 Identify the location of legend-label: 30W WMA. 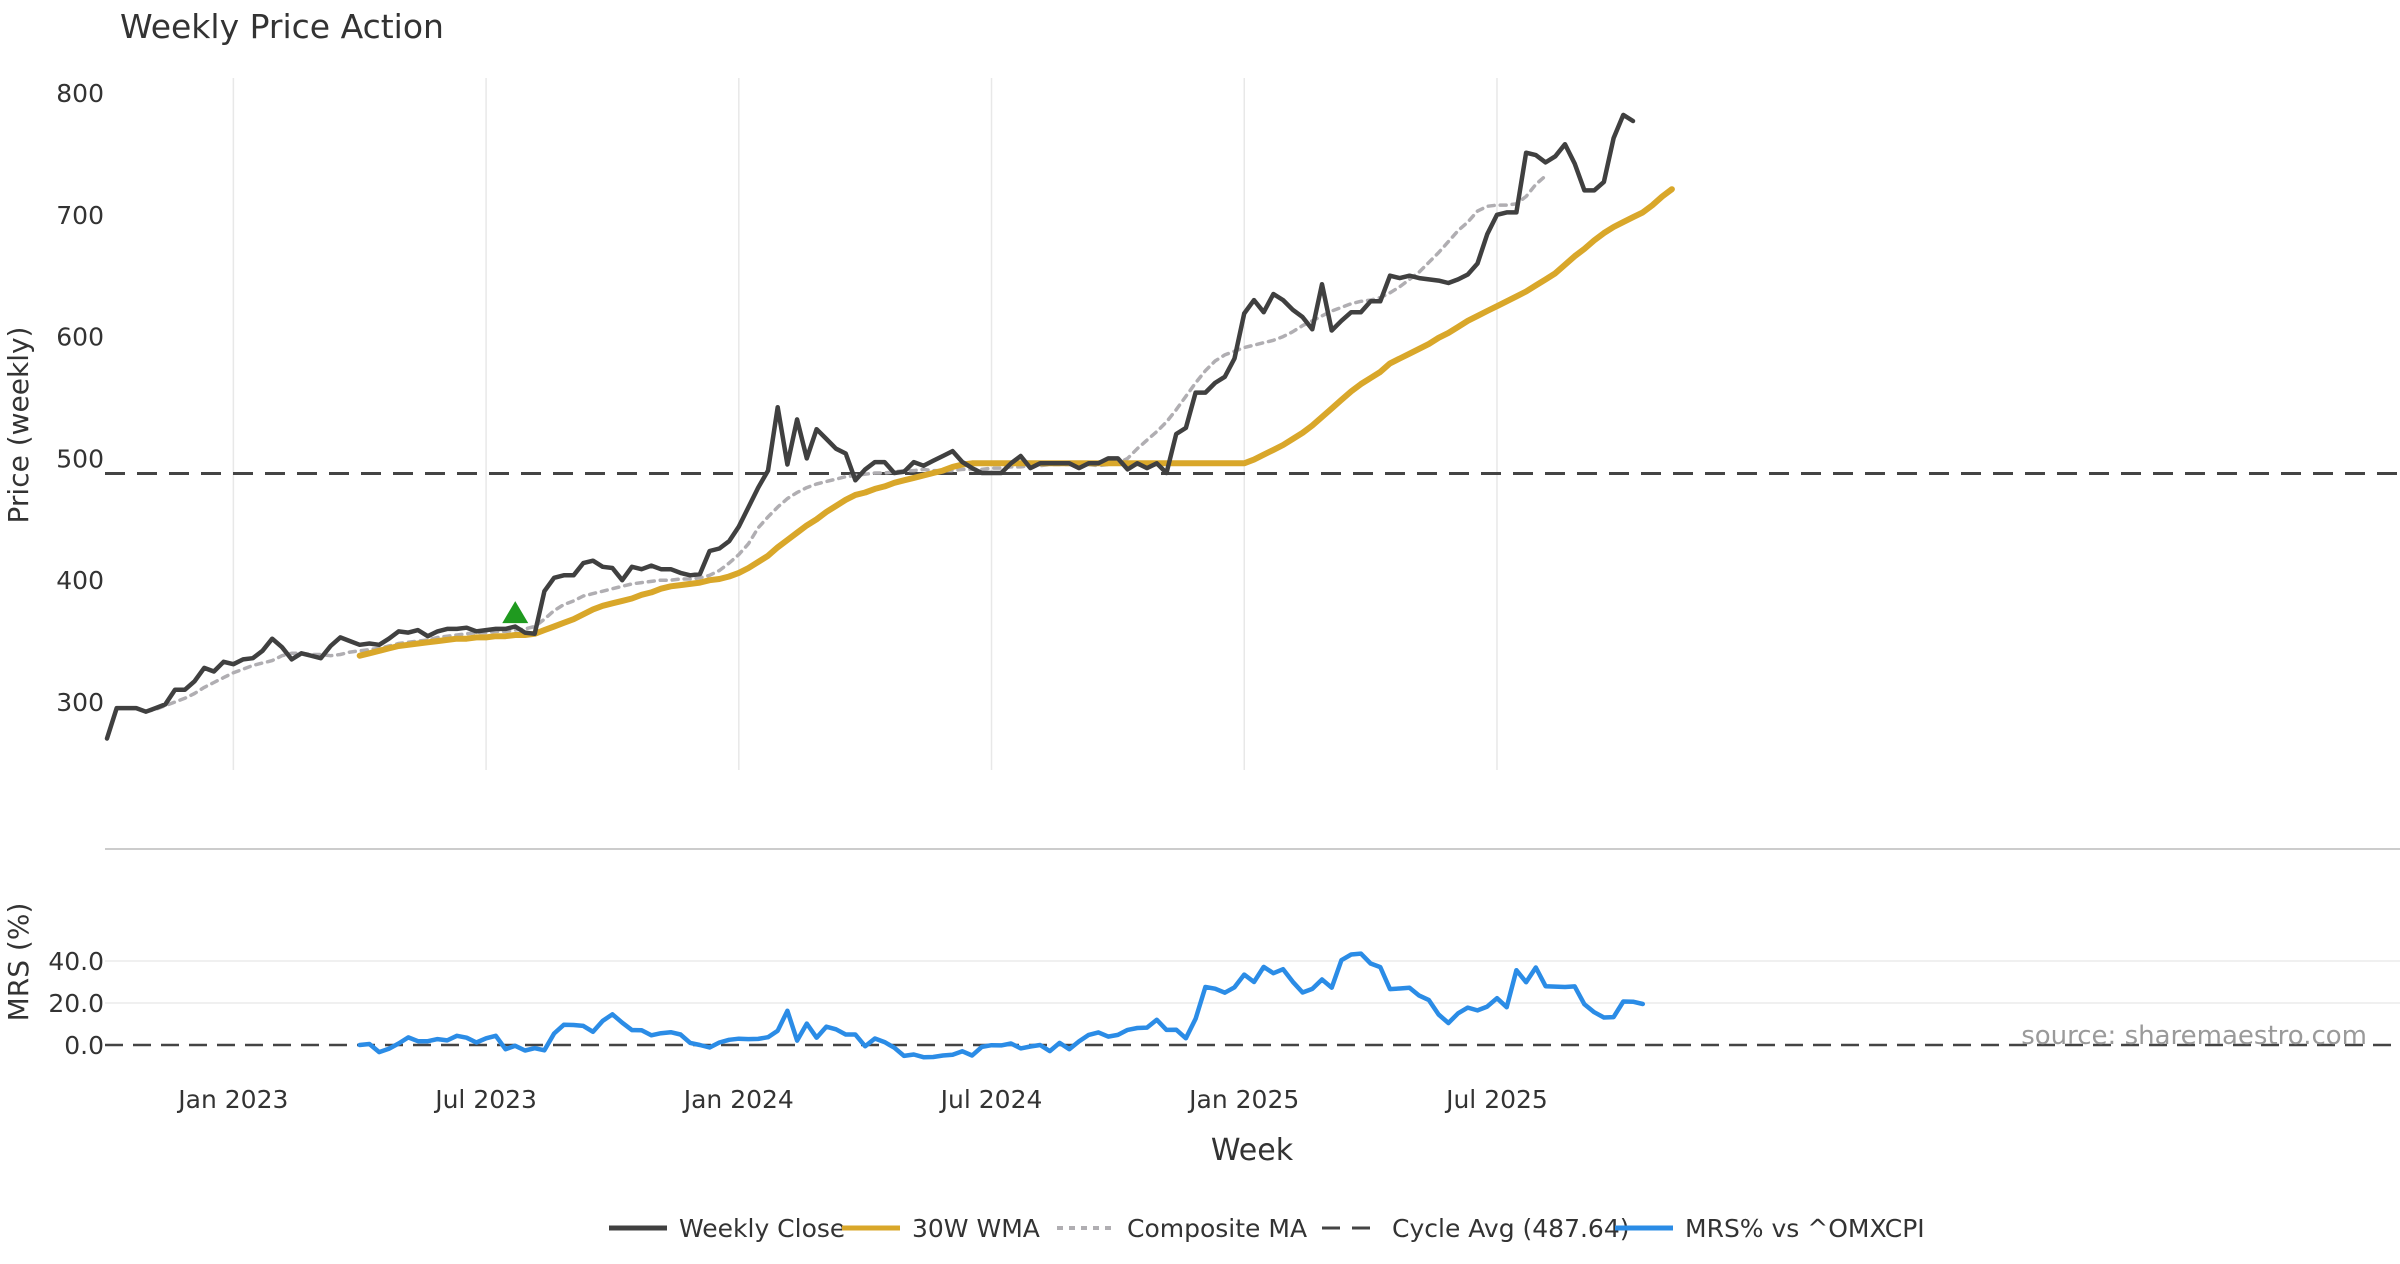
(976, 1228).